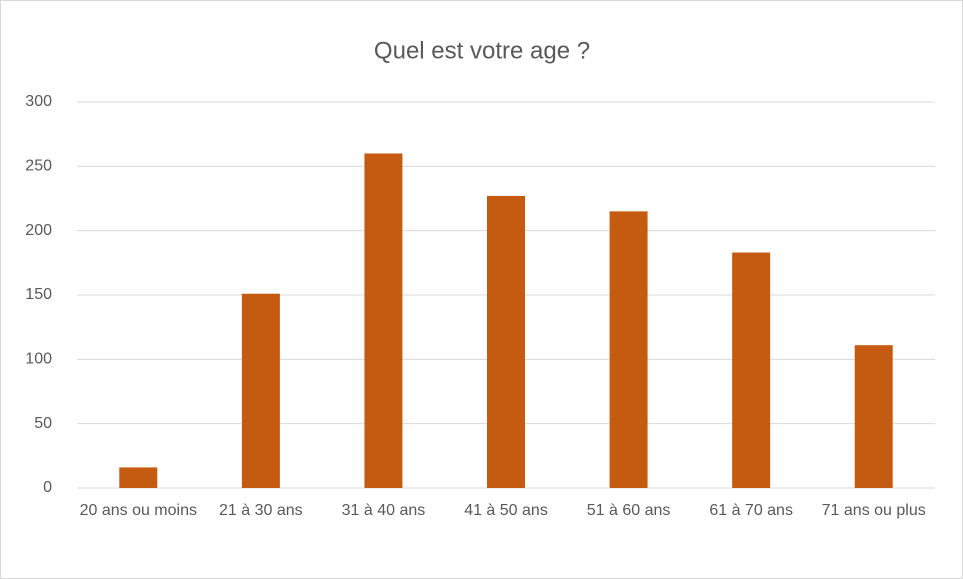  I want to click on y-tick-label: 0, so click(47, 487).